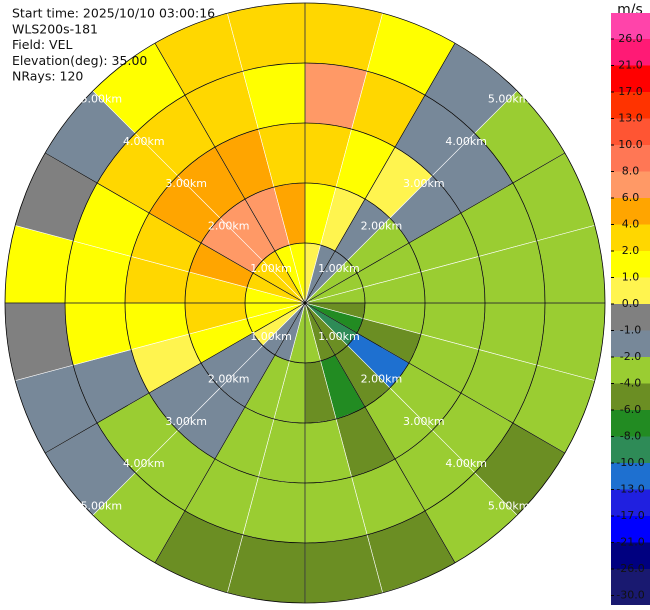  Describe the element at coordinates (630, 436) in the screenshot. I see `colorbar-label: -8.0` at that location.